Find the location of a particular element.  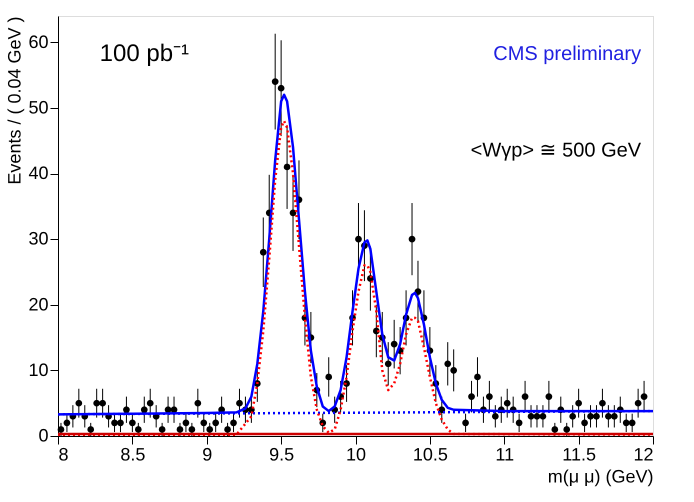

x-tick-label: 10.5 is located at coordinates (430, 454).